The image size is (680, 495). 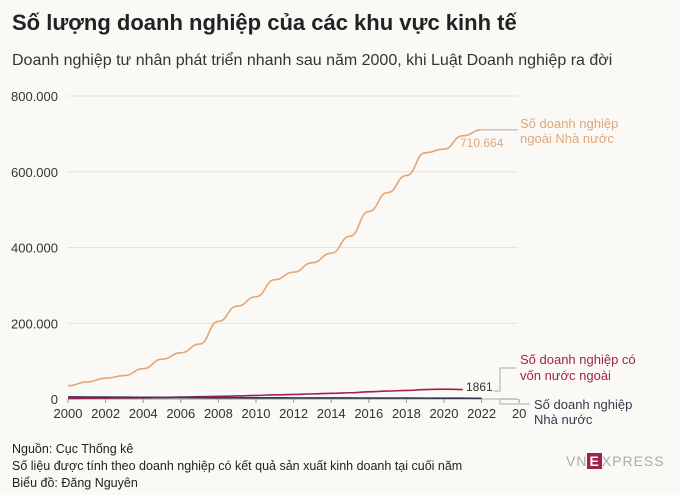 I want to click on series-label: vốn nước ngoài, so click(x=565, y=375).